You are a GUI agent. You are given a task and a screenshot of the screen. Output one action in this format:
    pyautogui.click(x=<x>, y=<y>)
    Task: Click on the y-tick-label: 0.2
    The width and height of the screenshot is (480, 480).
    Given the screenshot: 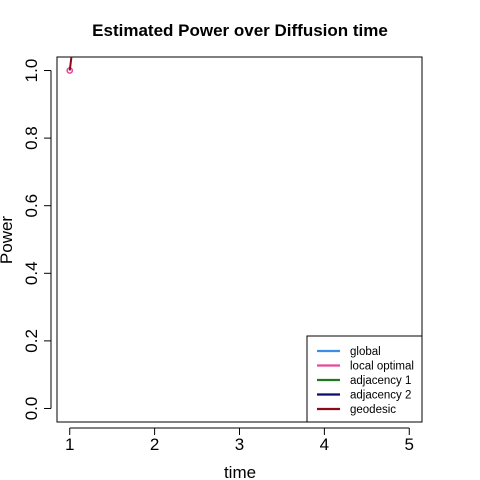 What is the action you would take?
    pyautogui.click(x=31, y=341)
    